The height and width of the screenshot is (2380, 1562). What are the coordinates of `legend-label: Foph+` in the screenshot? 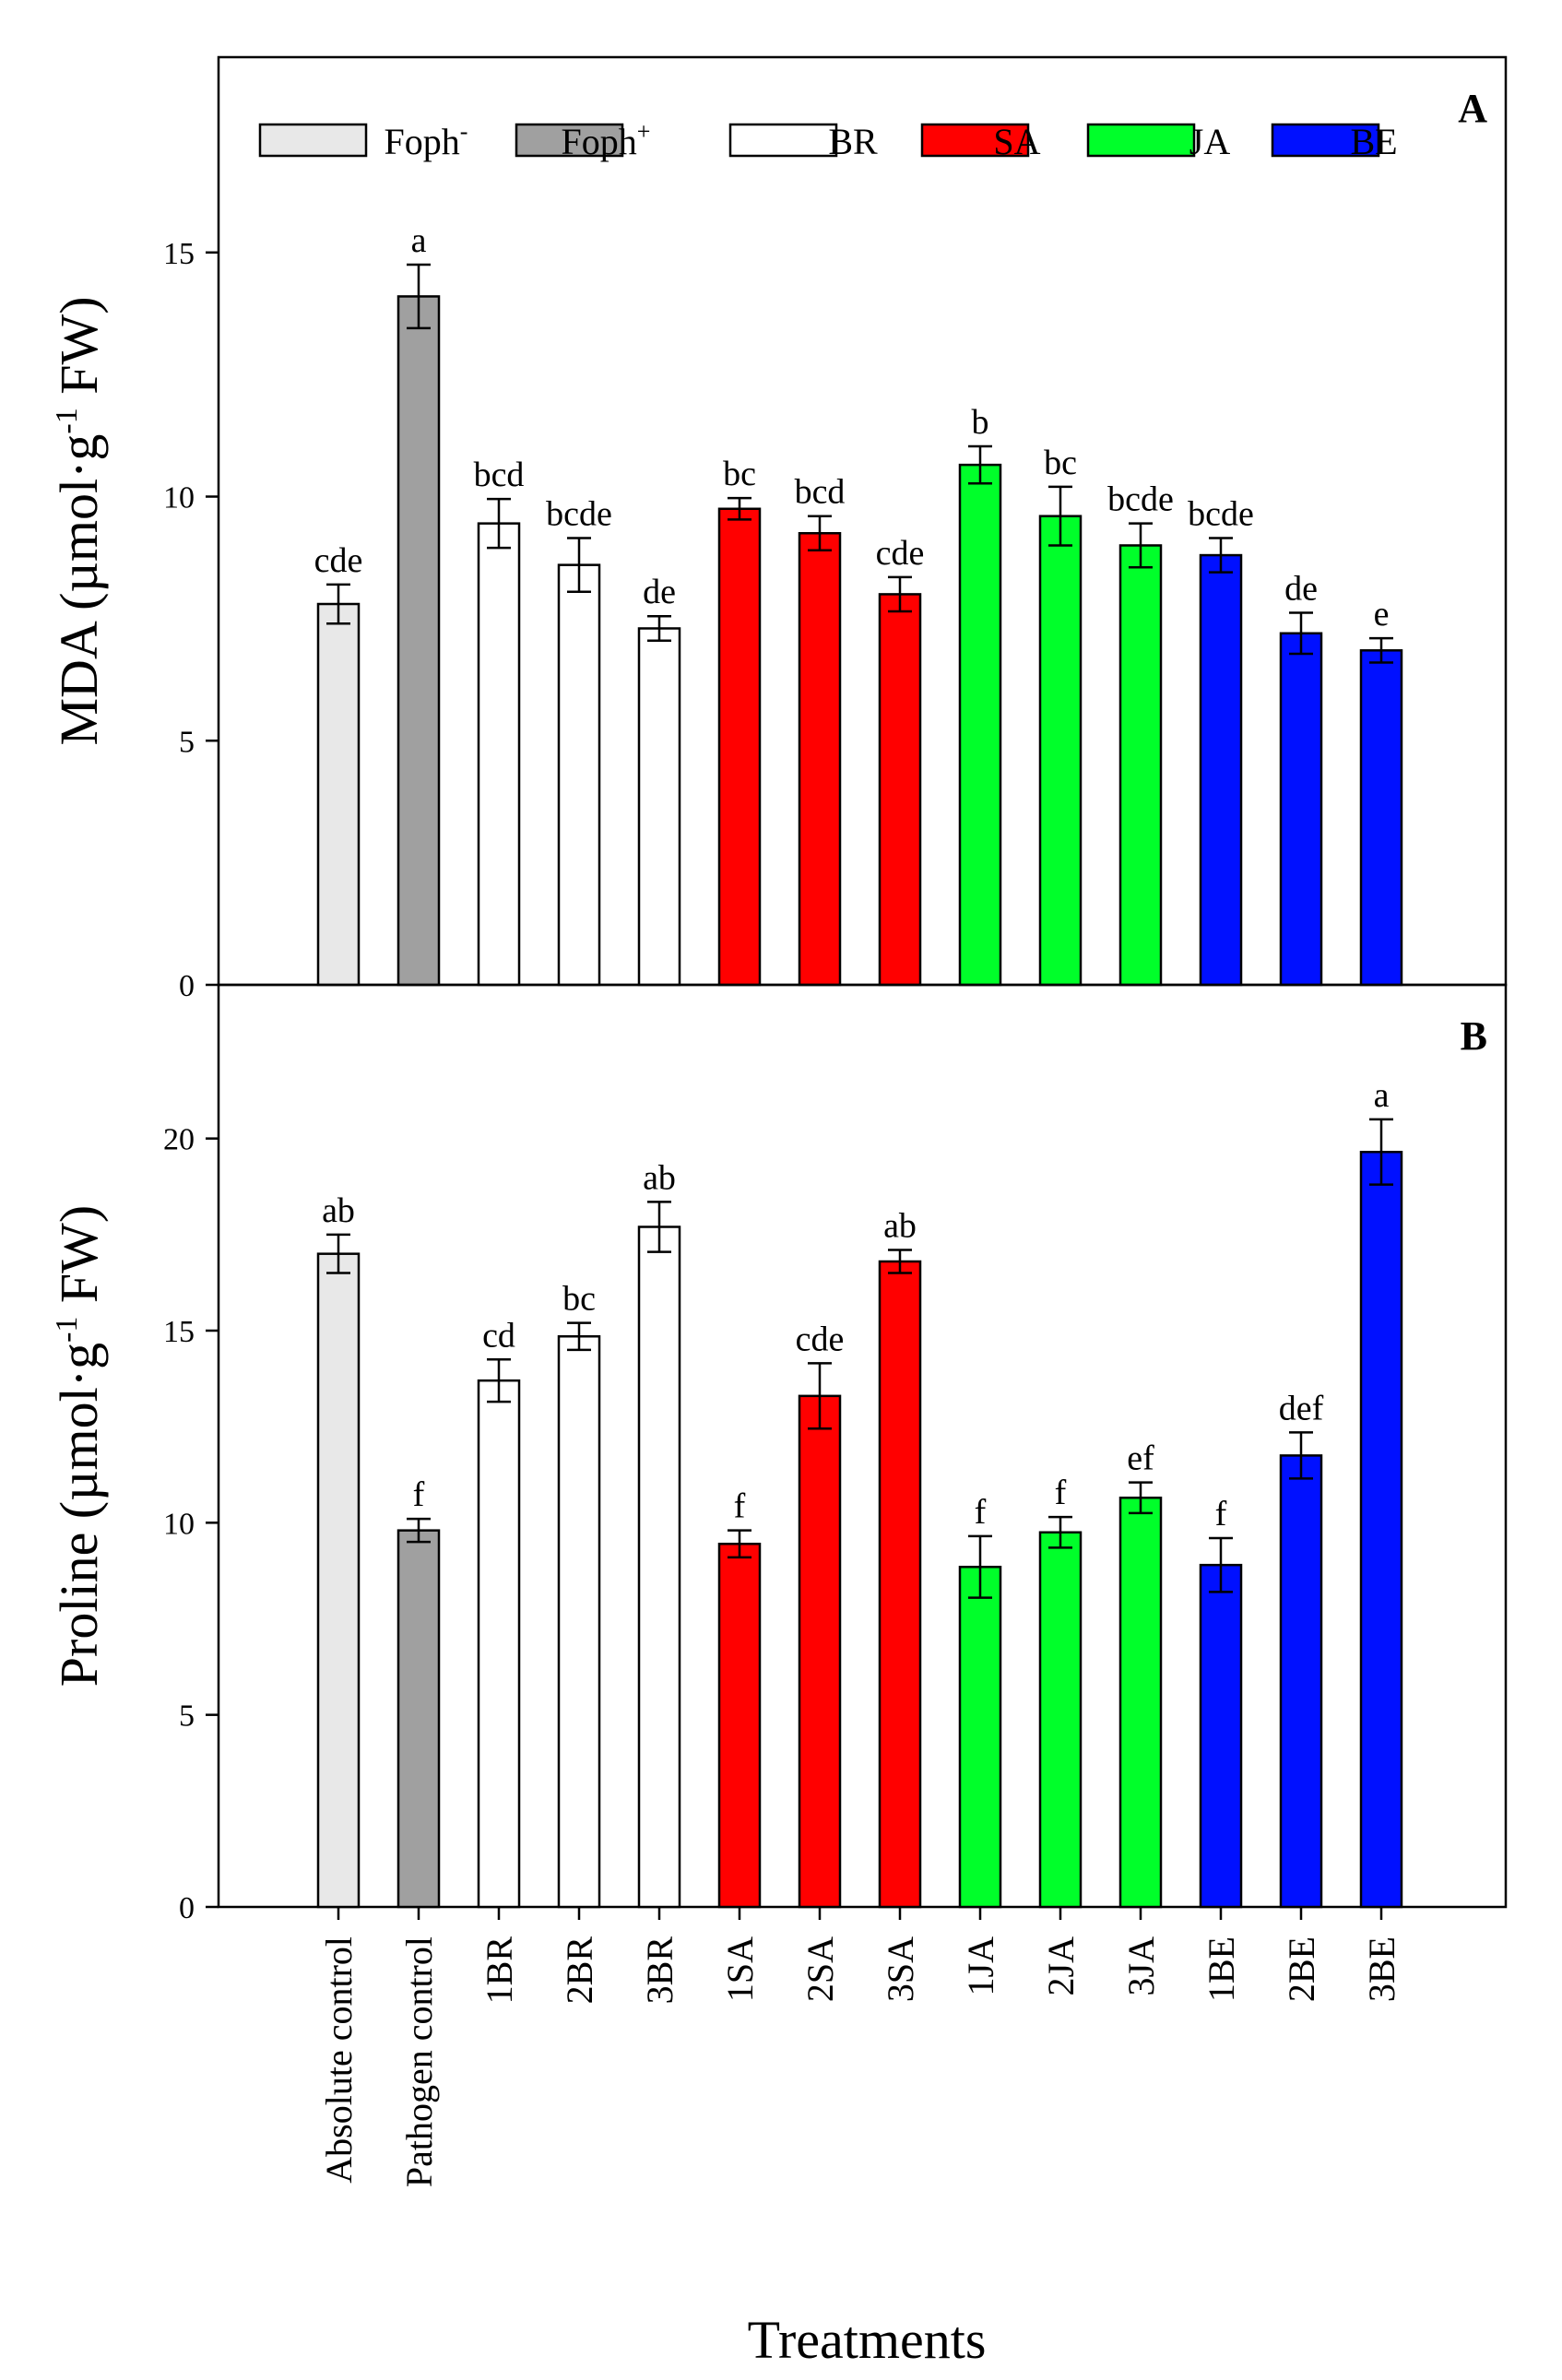 It's located at (606, 140).